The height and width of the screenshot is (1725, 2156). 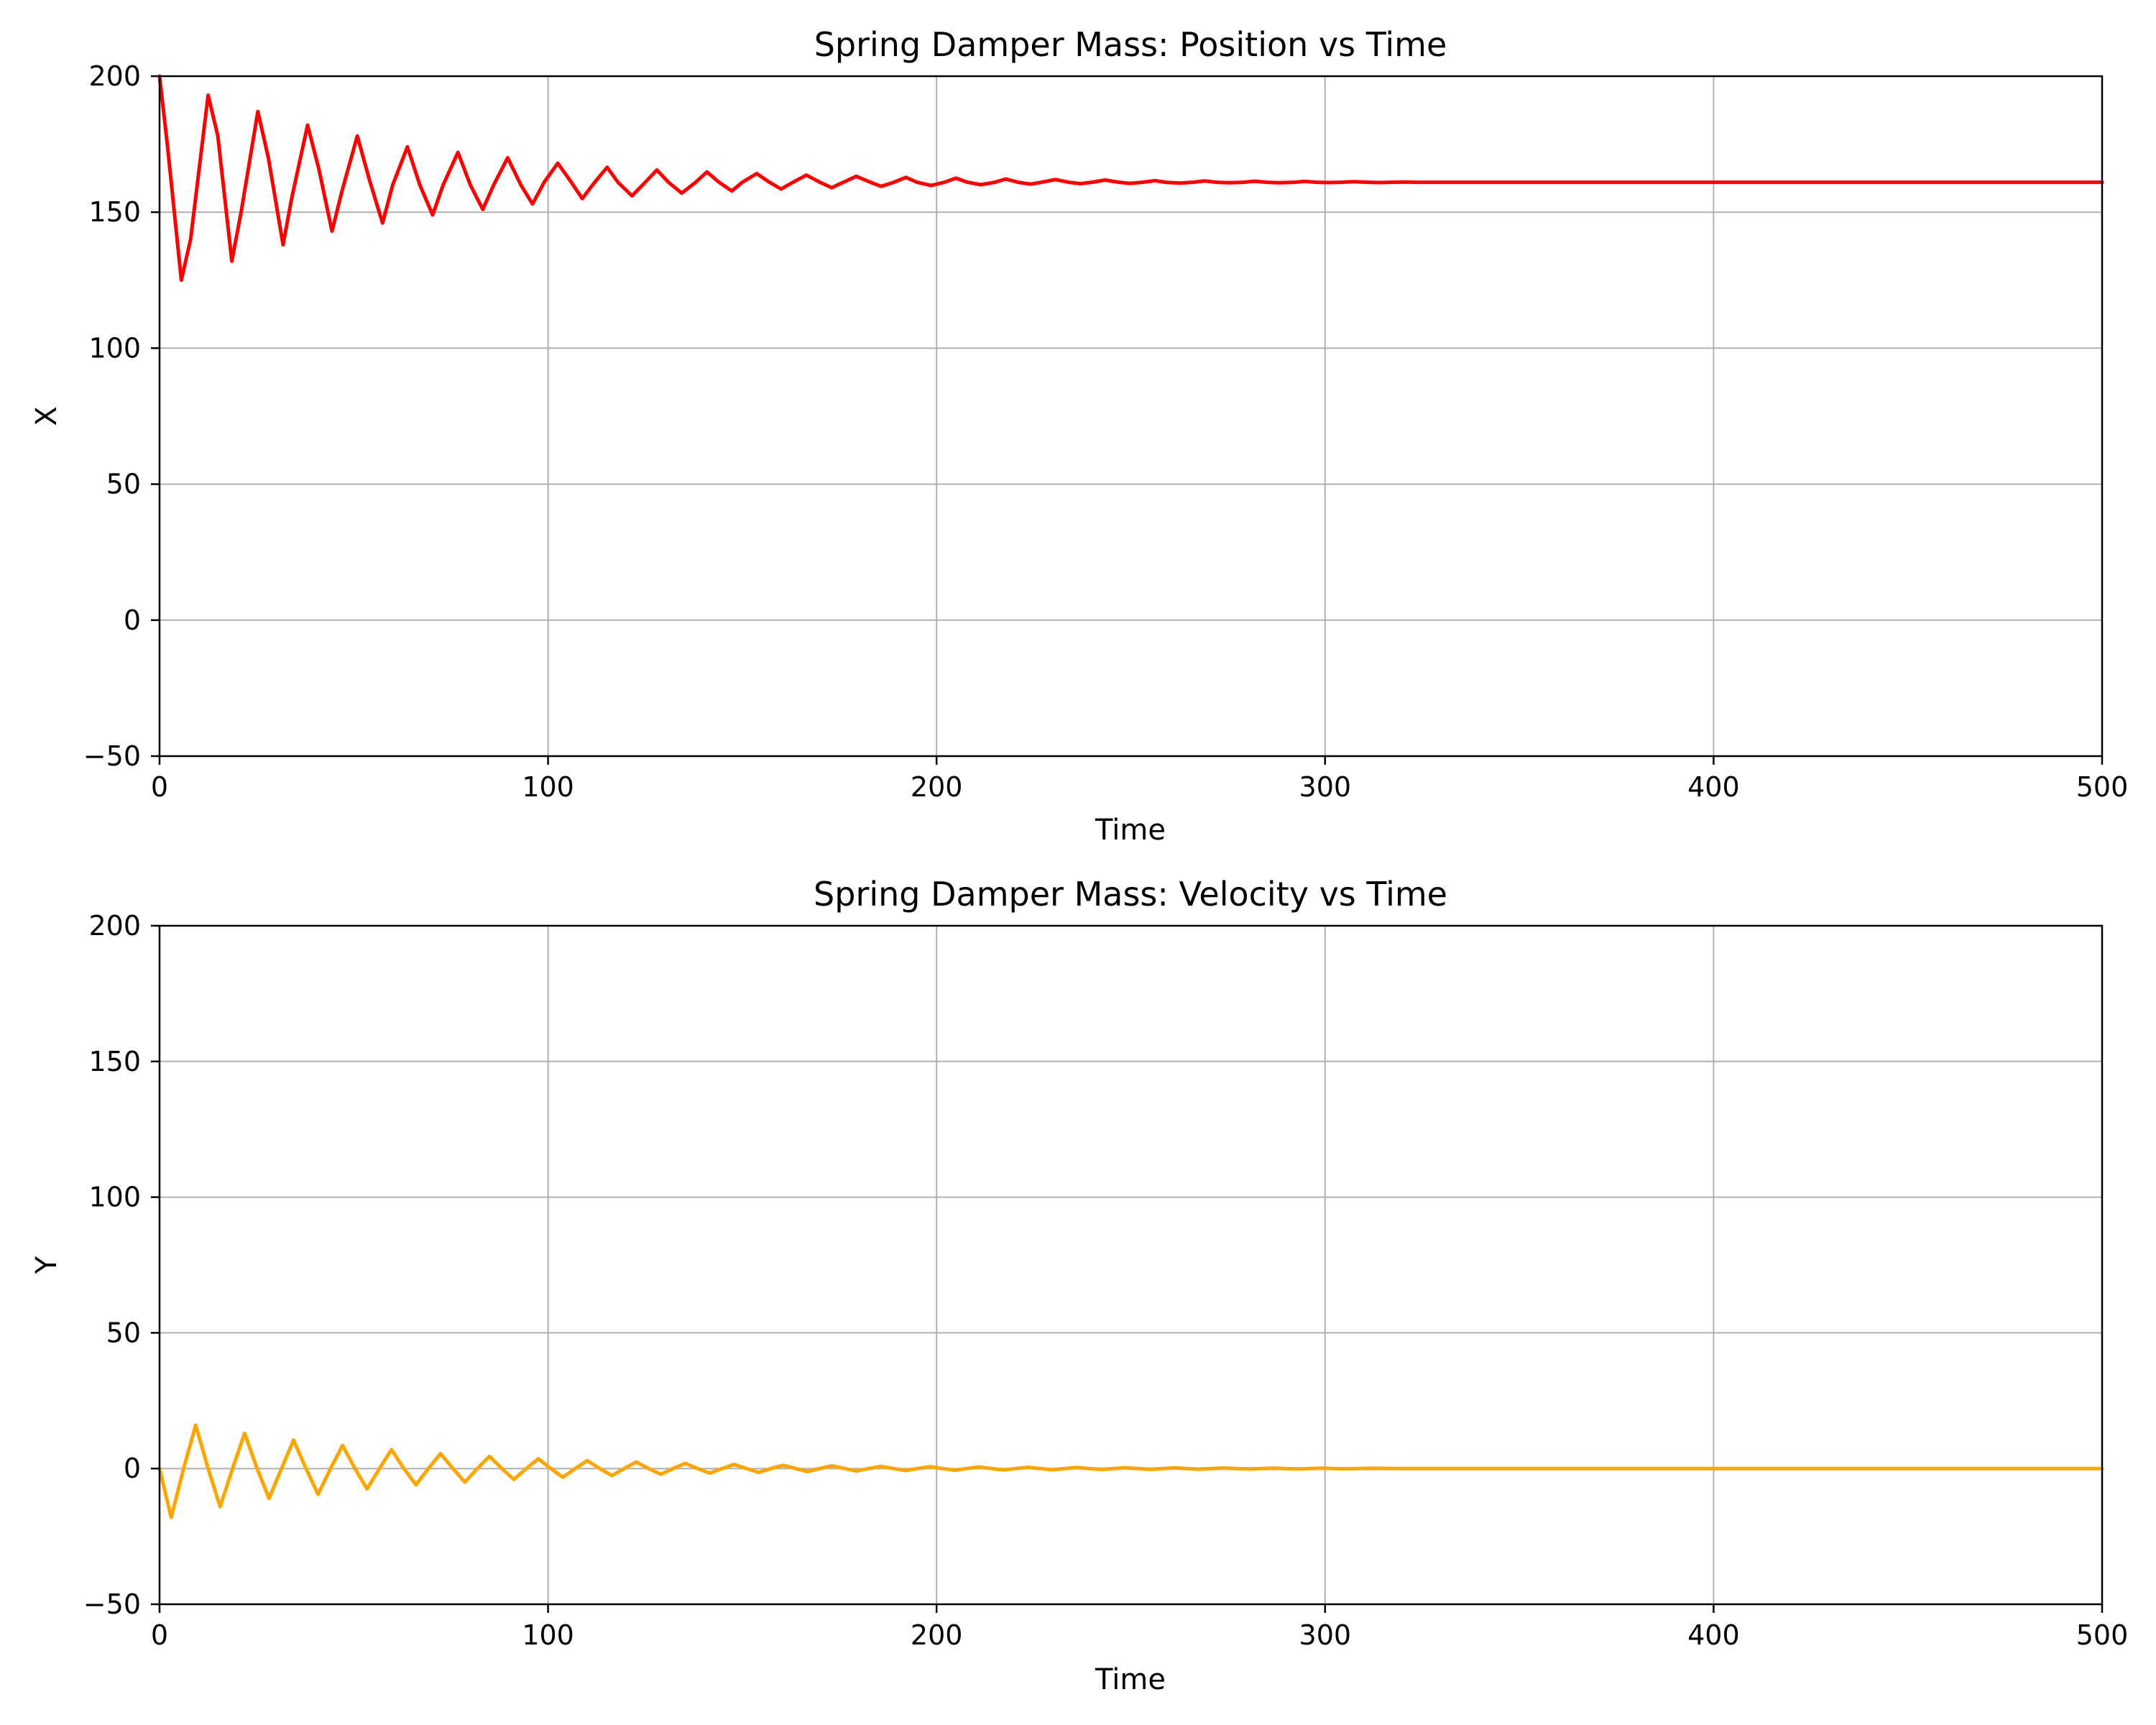 What do you see at coordinates (1713, 787) in the screenshot?
I see `position-x-tick-label: 400` at bounding box center [1713, 787].